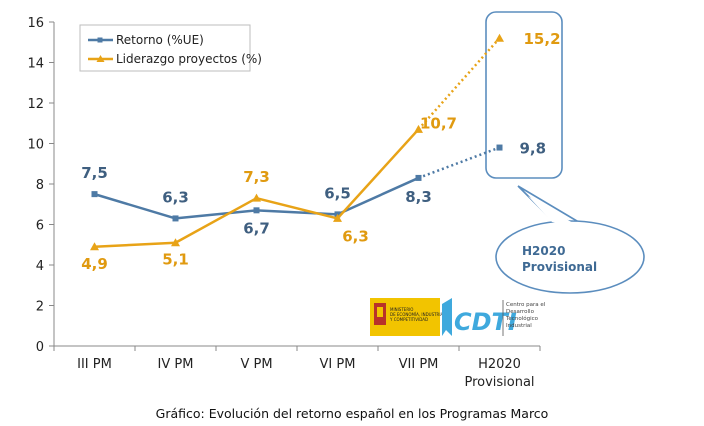  What do you see at coordinates (438, 123) in the screenshot?
I see `data-label-liderazgo: 10,7` at bounding box center [438, 123].